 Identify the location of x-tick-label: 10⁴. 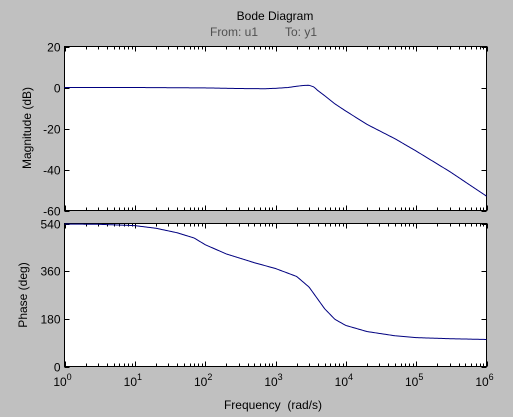
(344, 380).